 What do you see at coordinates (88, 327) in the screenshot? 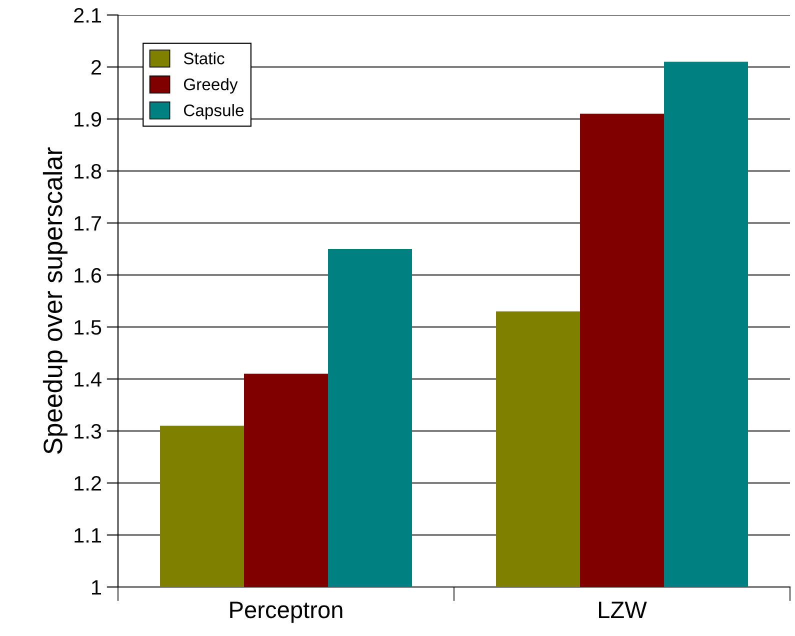
I see `y-tick-label: 1.5` at bounding box center [88, 327].